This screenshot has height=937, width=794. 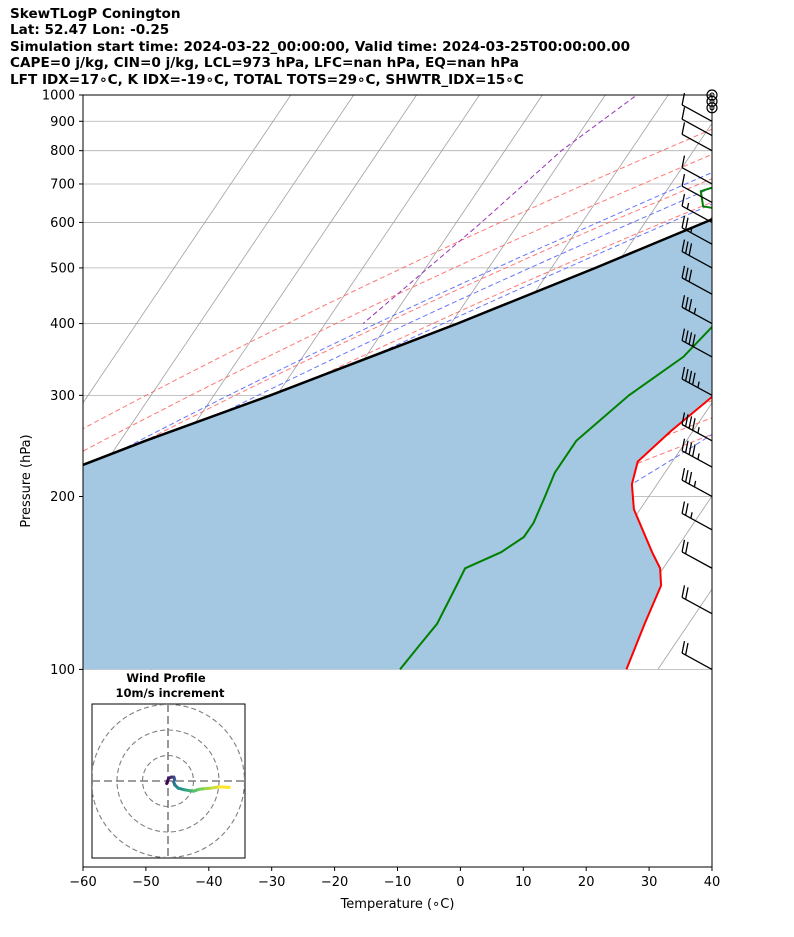 I want to click on y-tick-label: 700, so click(x=62, y=184).